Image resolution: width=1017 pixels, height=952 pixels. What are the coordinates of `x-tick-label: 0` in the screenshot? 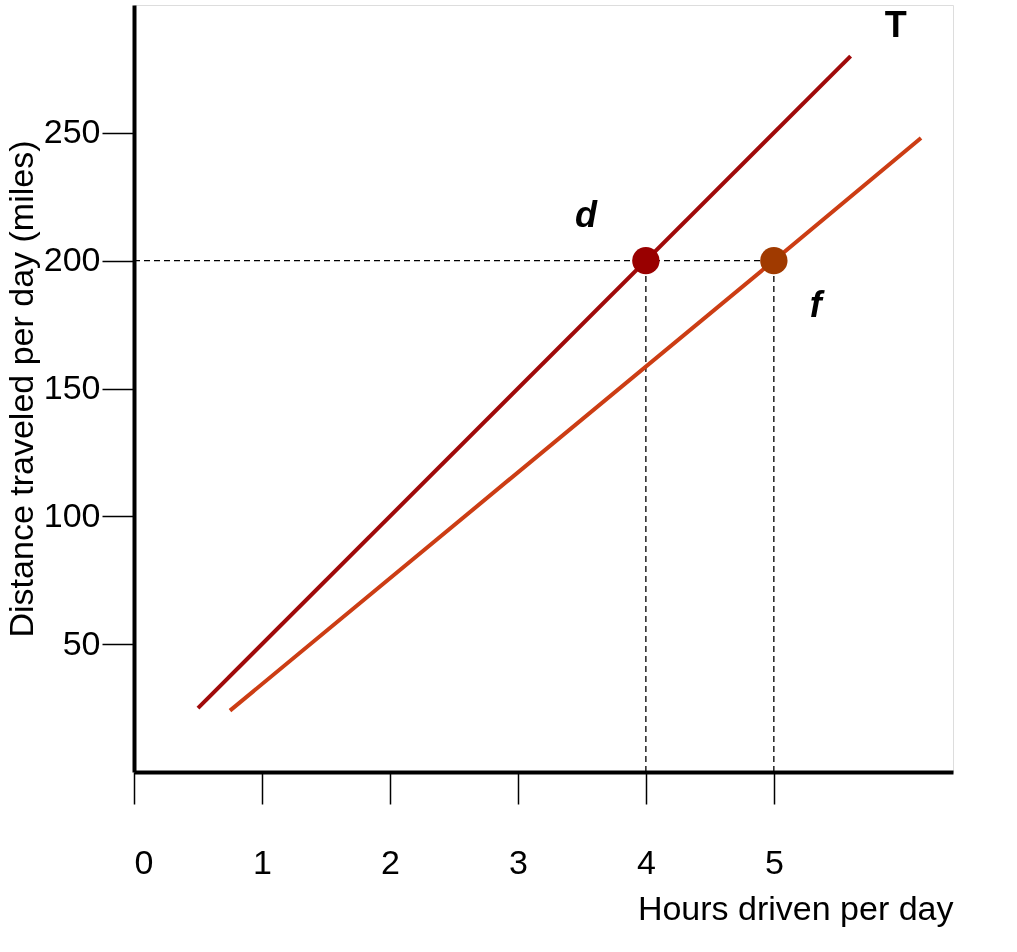 It's located at (144, 861).